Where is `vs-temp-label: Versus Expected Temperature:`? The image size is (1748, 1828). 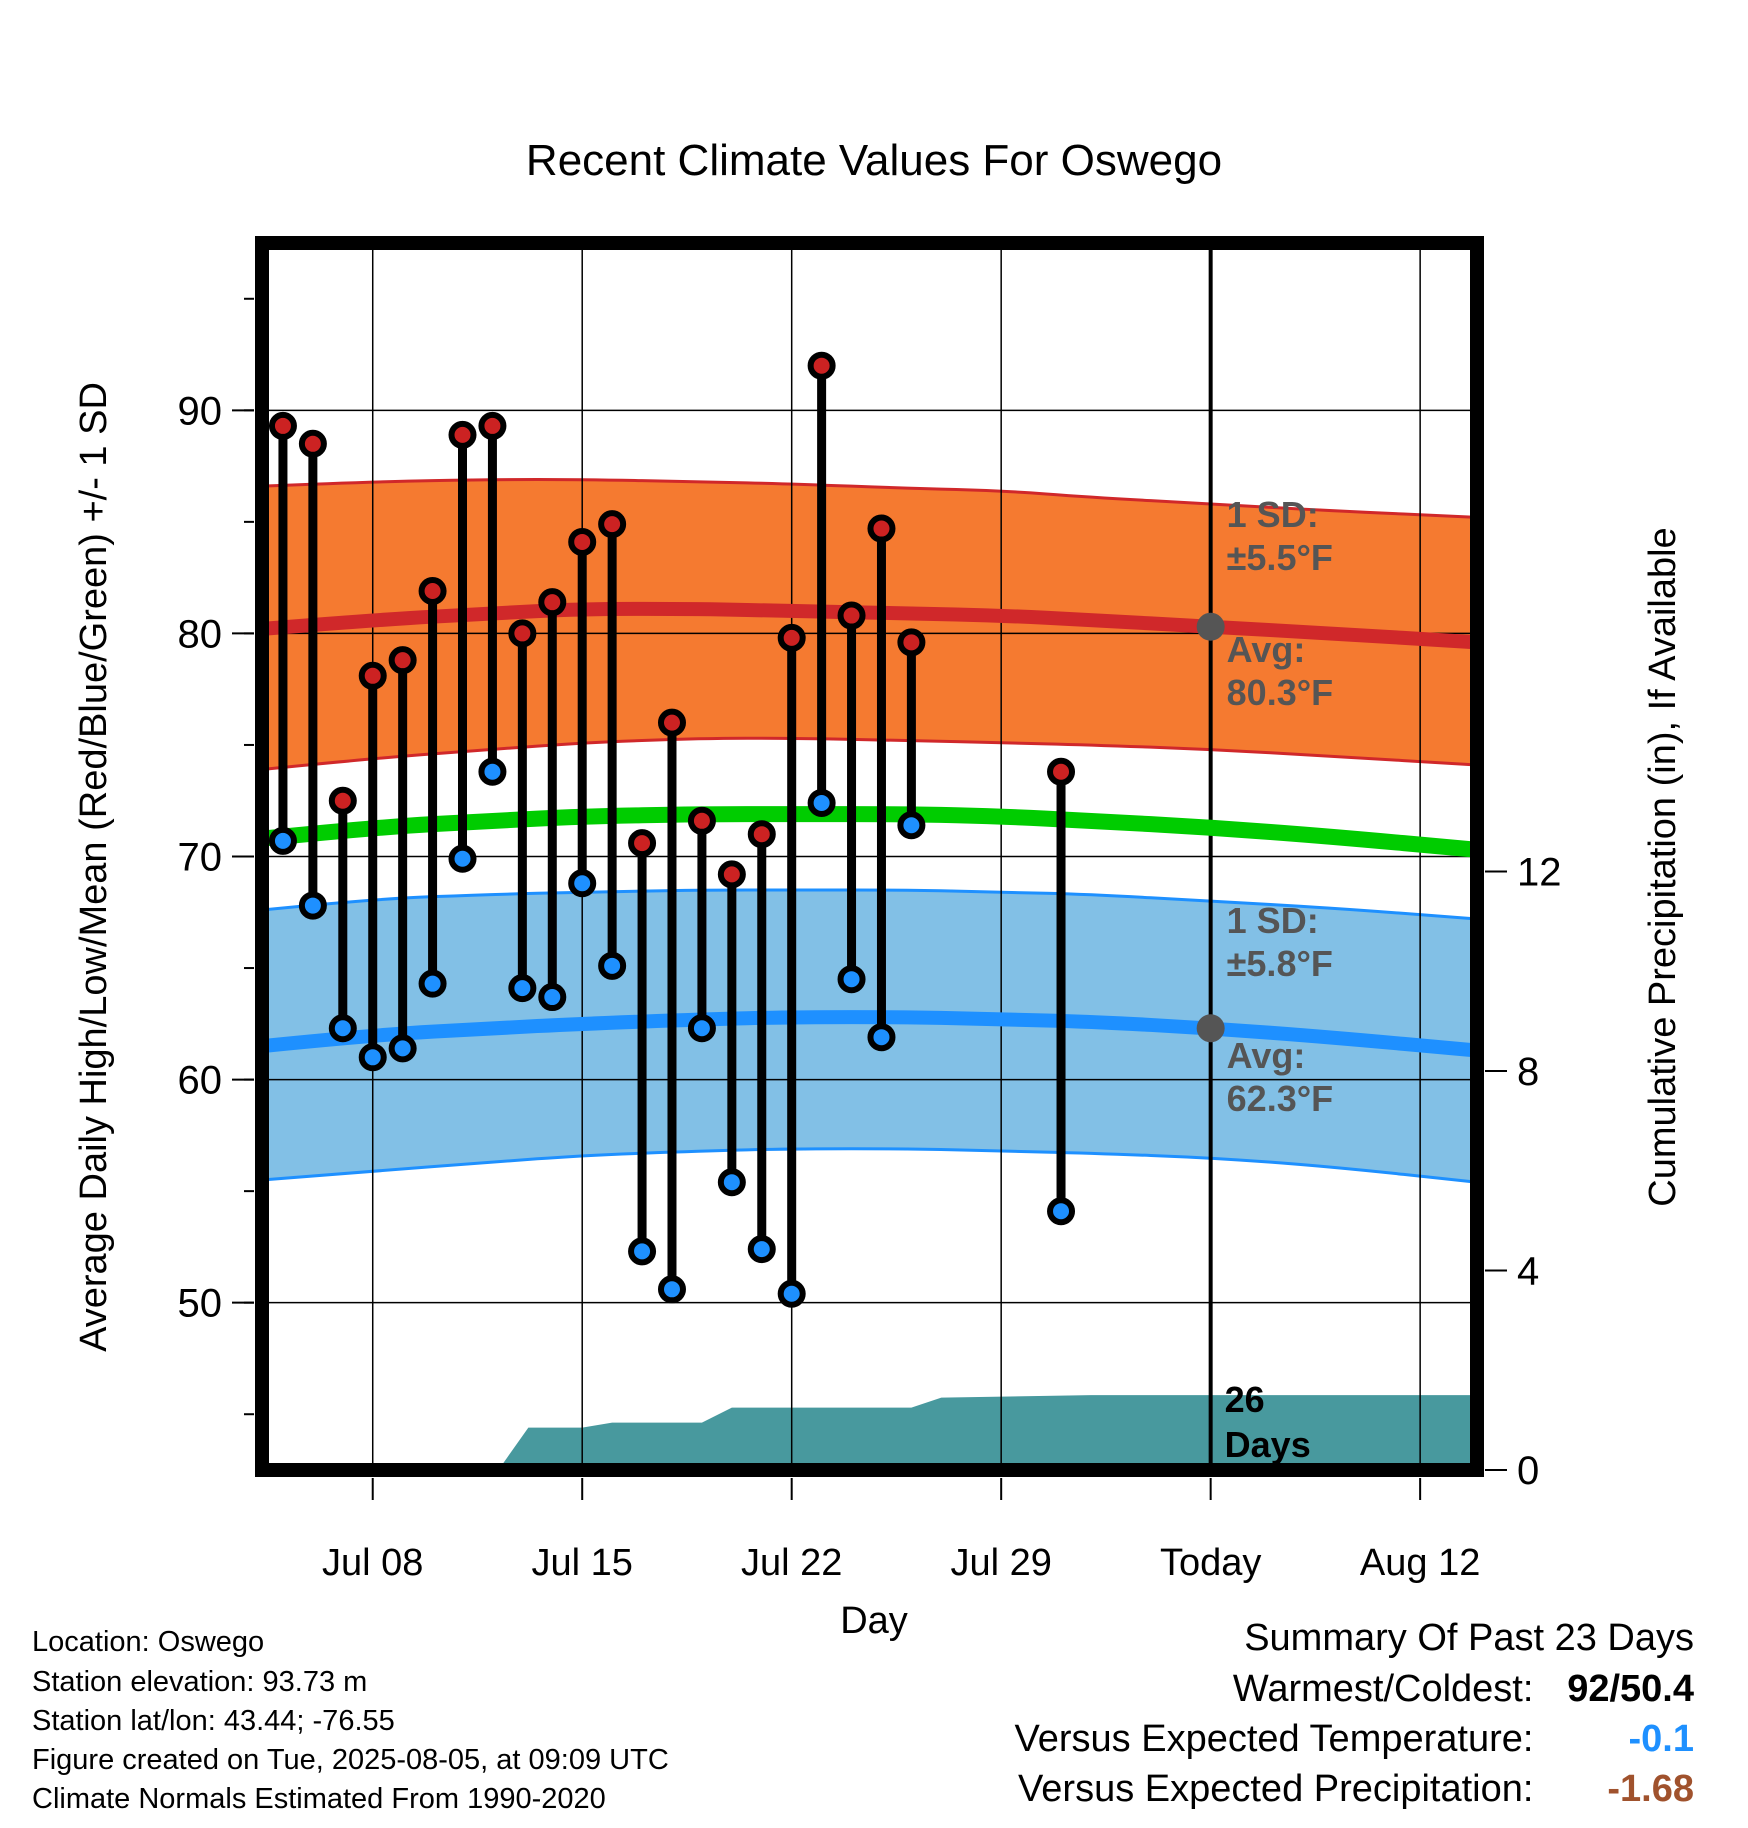 vs-temp-label: Versus Expected Temperature: is located at coordinates (1274, 1739).